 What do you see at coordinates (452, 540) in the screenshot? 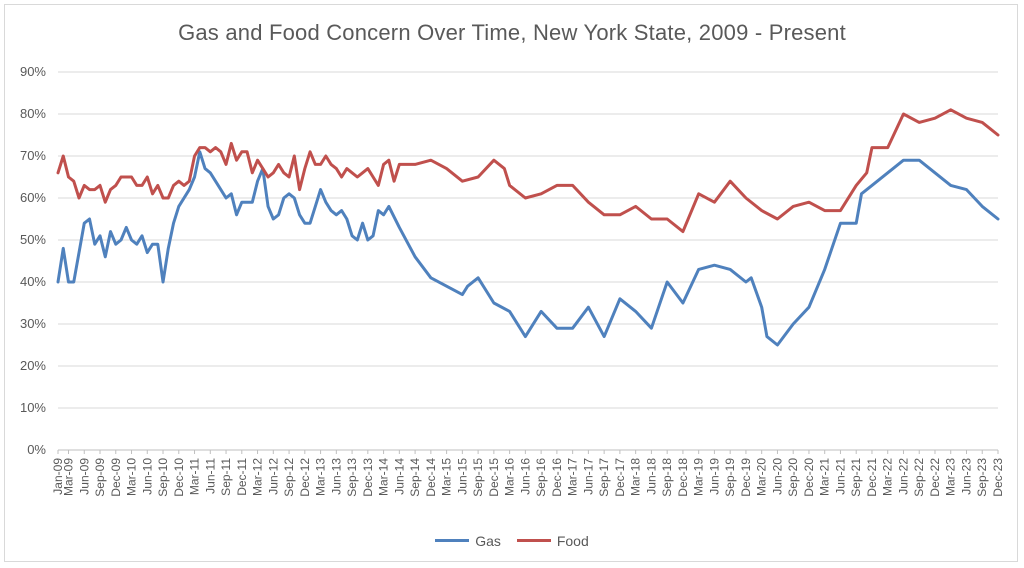
I see `legend-swatch-gas` at bounding box center [452, 540].